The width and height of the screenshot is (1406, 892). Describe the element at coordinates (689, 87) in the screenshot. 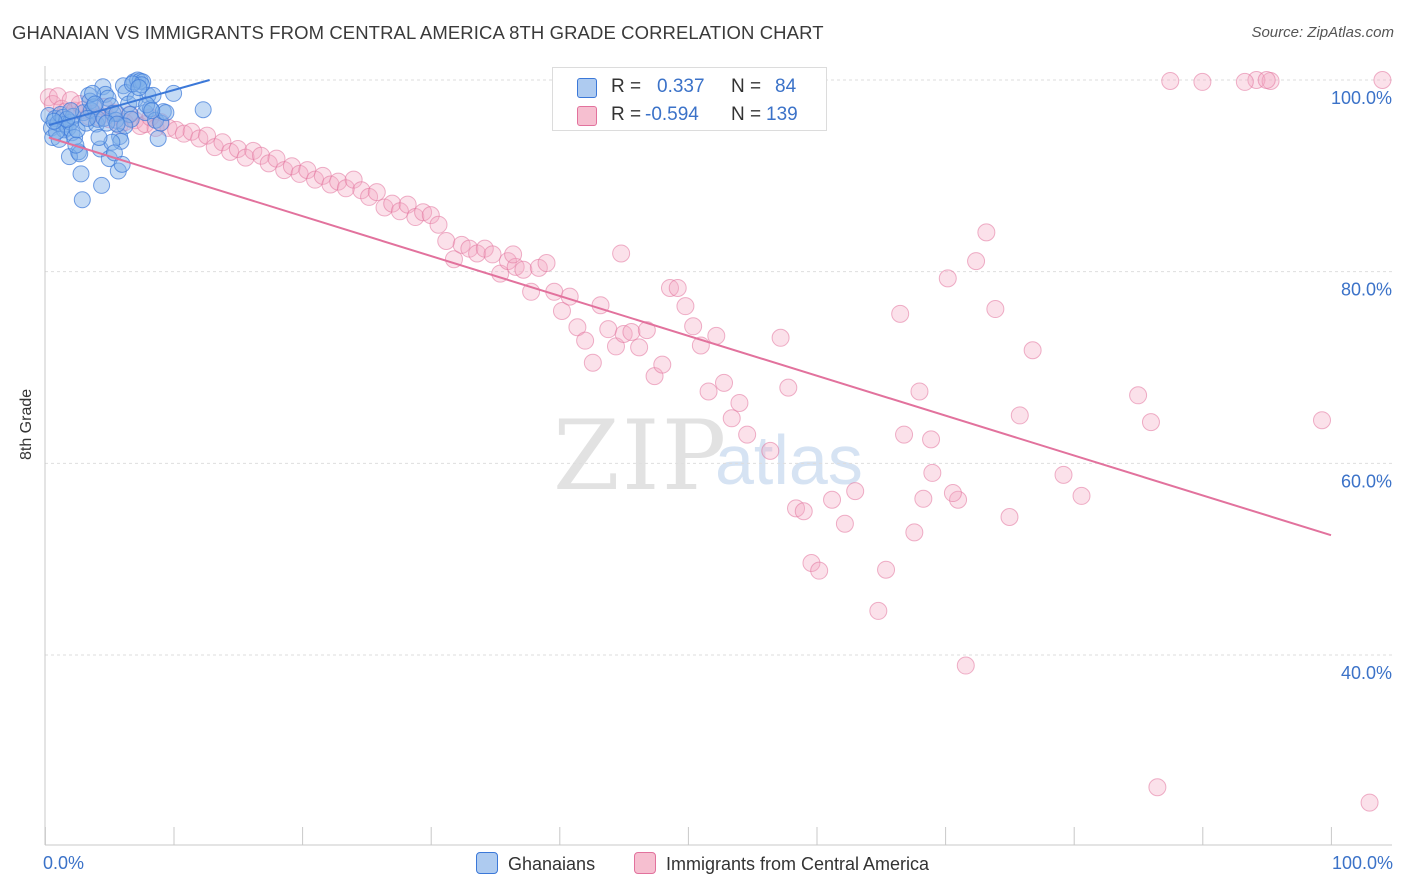

I see `legend-row-ghanaians: R = 0.337 N = 84` at that location.